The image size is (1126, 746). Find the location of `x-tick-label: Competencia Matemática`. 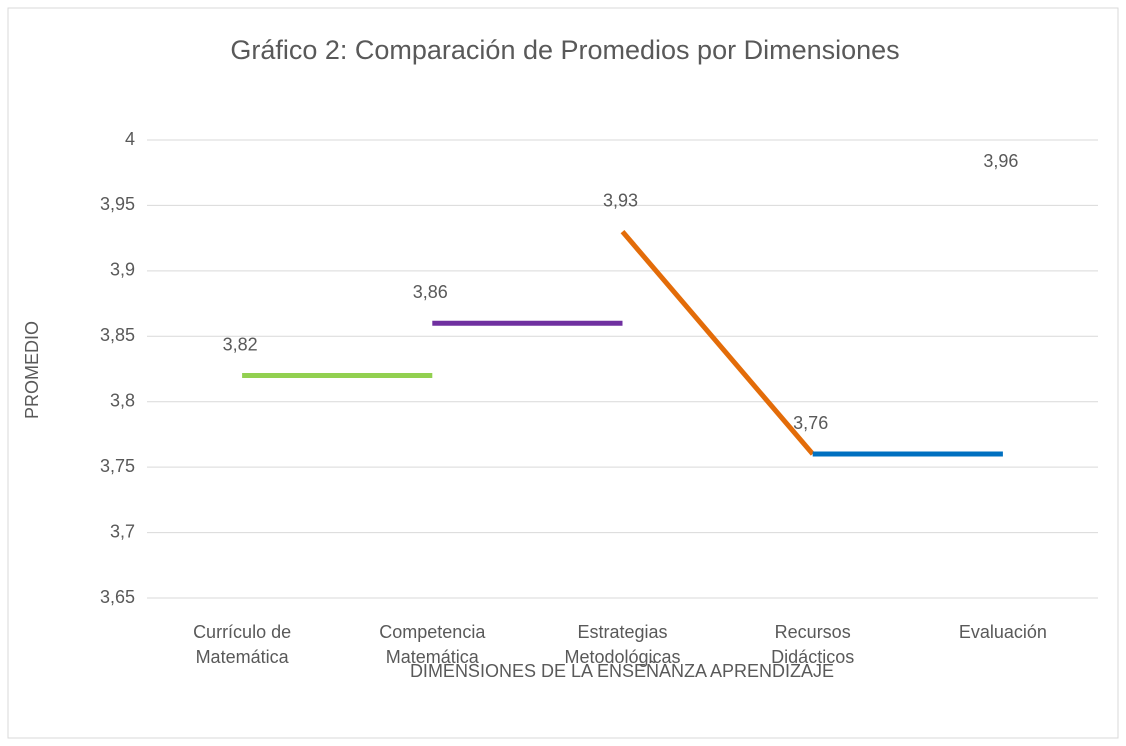

x-tick-label: Competencia Matemática is located at coordinates (432, 644).